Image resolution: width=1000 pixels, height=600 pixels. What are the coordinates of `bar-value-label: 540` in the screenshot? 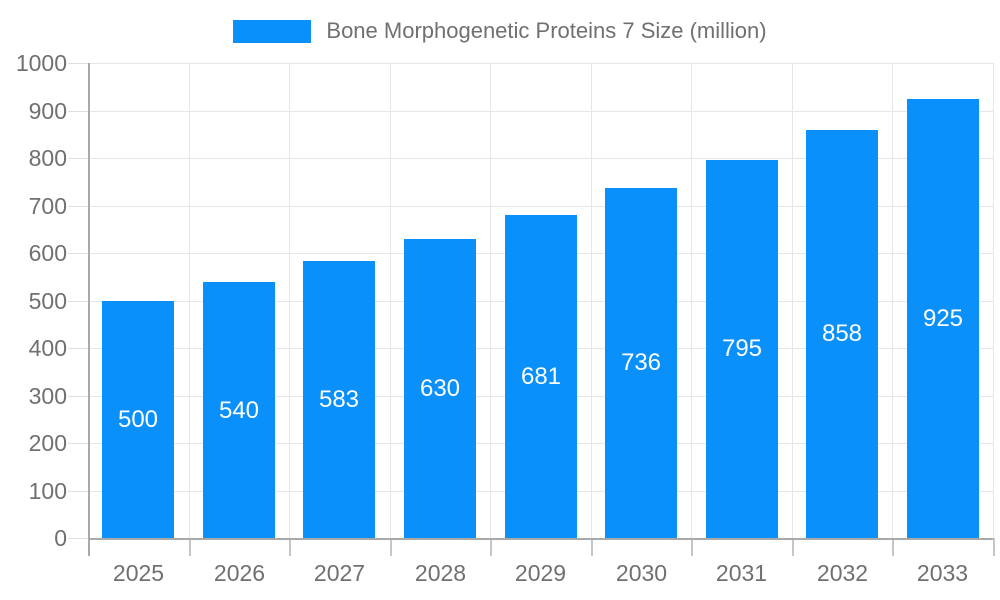 It's located at (239, 410).